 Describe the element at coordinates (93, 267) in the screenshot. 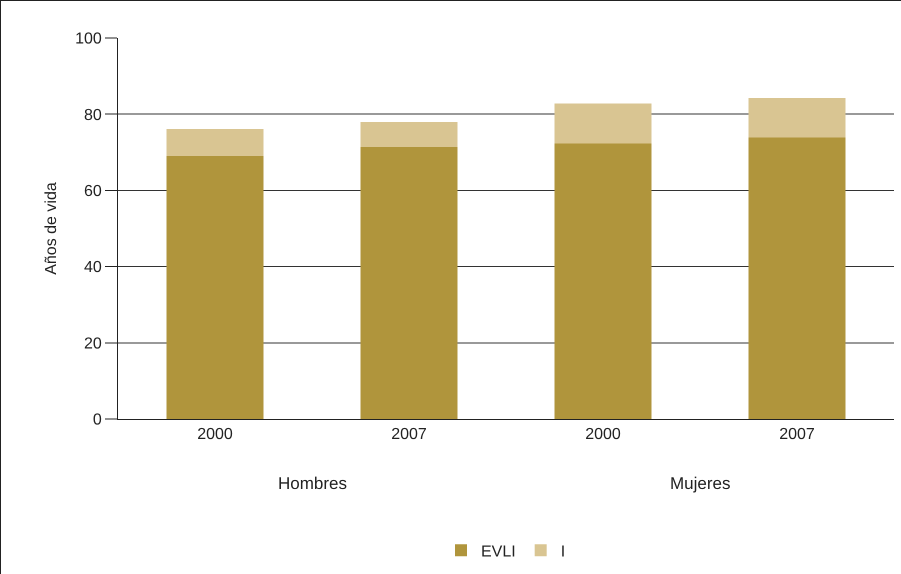

I see `y-tick-label: 40` at that location.